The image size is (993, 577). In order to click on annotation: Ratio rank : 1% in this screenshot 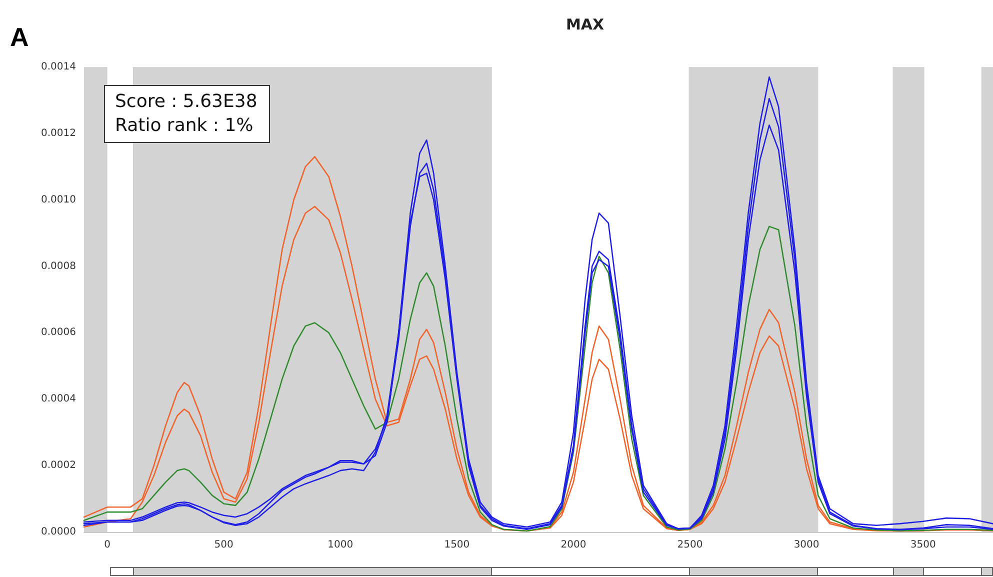, I will do `click(184, 126)`.